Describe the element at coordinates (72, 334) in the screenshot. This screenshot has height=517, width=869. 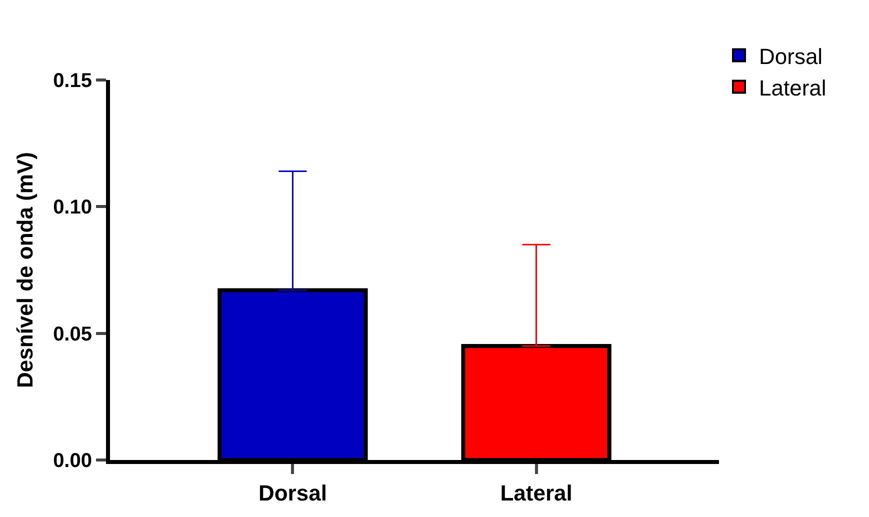
I see `y-tick-label: 0.05` at that location.